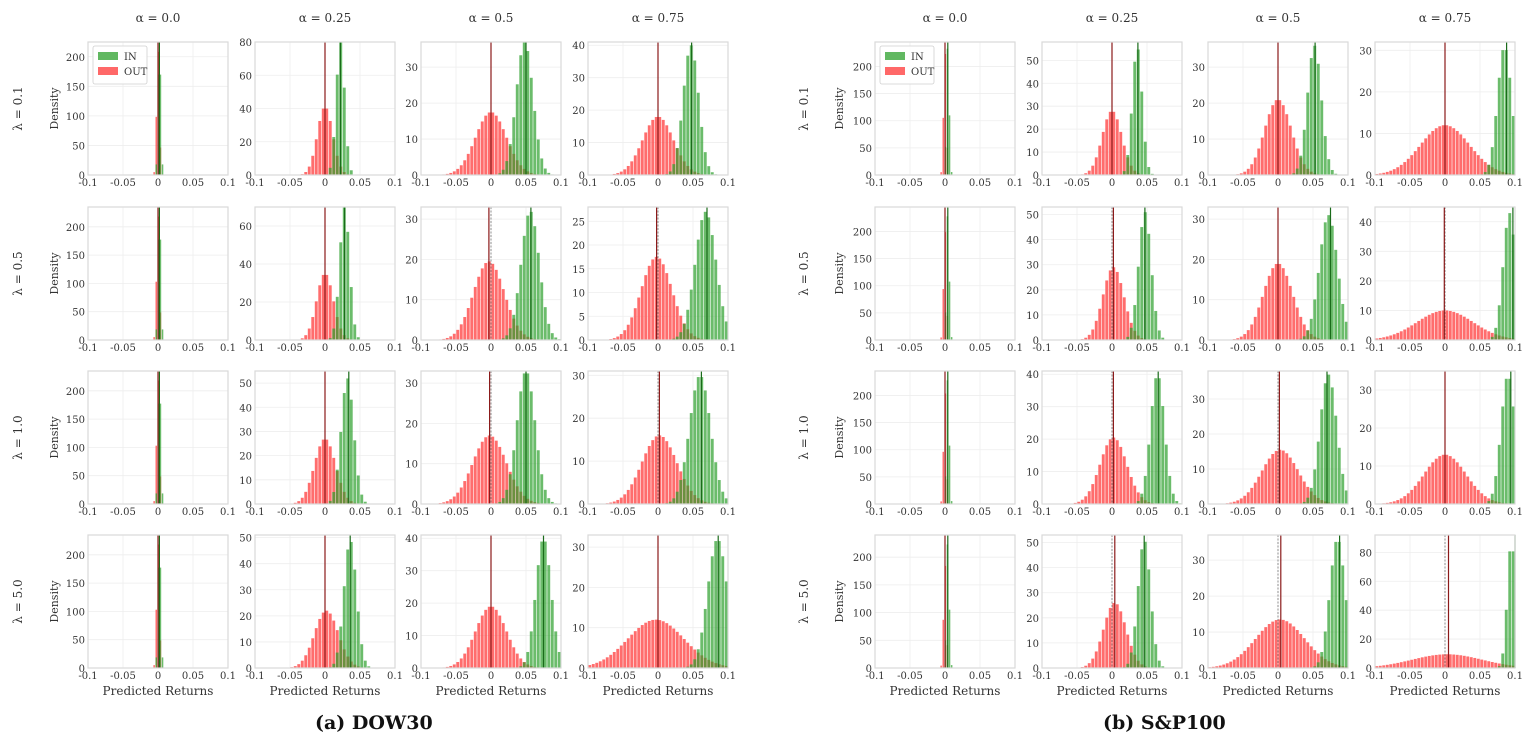  What do you see at coordinates (1032, 84) in the screenshot?
I see `y-tick-label: 40` at bounding box center [1032, 84].